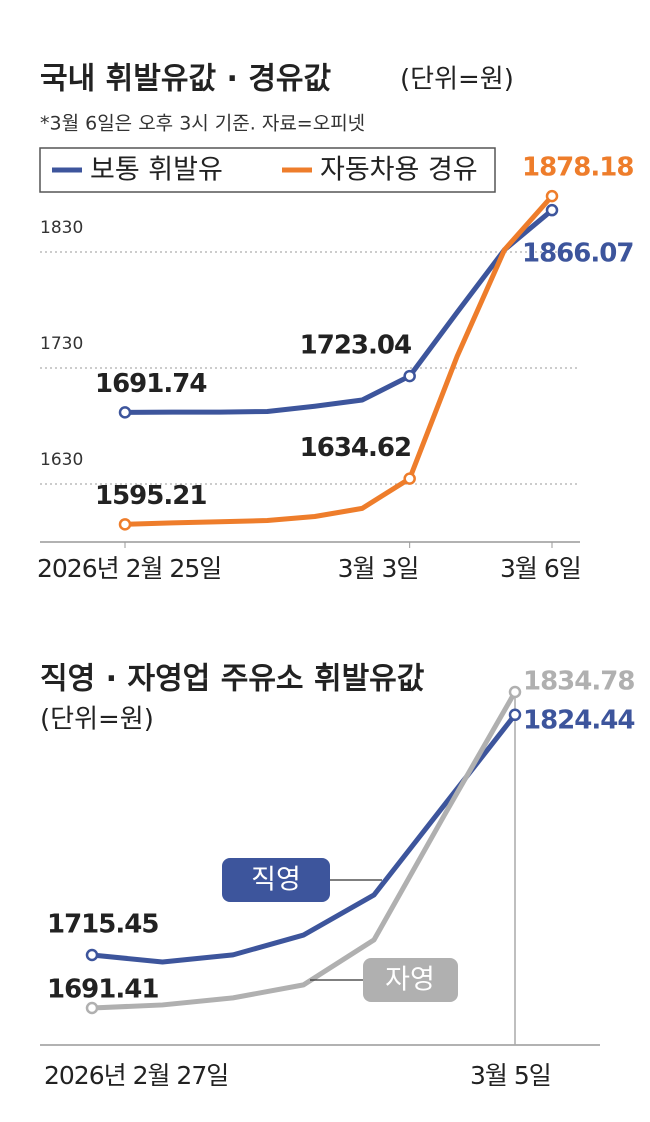 This screenshot has width=650, height=1122. Describe the element at coordinates (156, 170) in the screenshot. I see `legend-label: 보통 휘발유` at that location.